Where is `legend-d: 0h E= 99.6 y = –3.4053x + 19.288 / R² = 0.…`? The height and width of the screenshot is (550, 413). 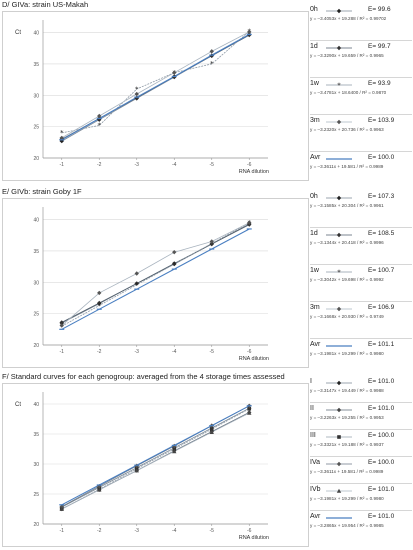
legend-d: 0h E= 99.6 y = –3.4053x + 19.288 / R² = 0.… is located at coordinates (361, 106).